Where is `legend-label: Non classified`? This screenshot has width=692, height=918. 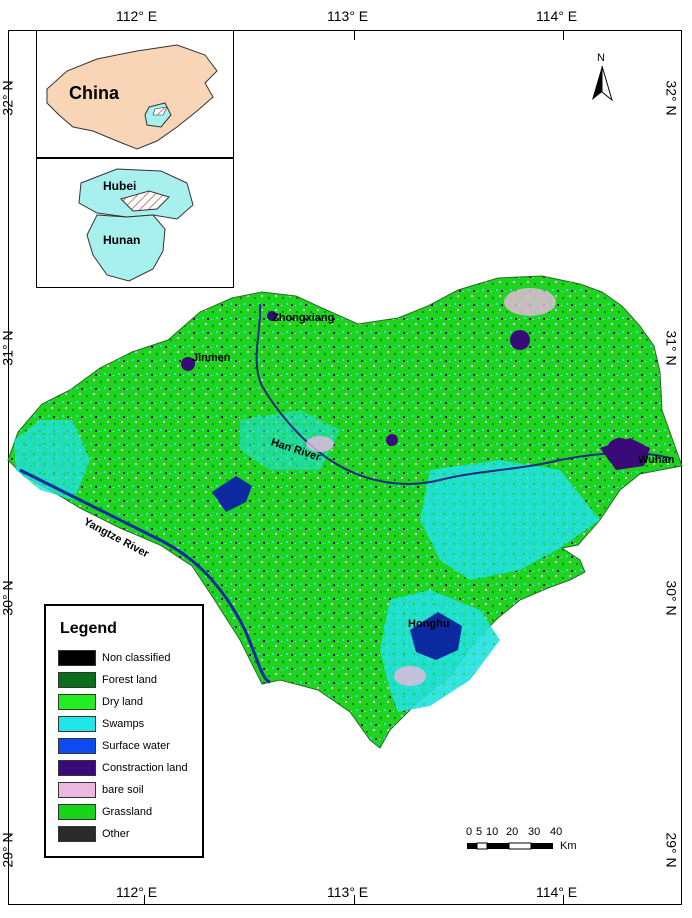 legend-label: Non classified is located at coordinates (136, 658).